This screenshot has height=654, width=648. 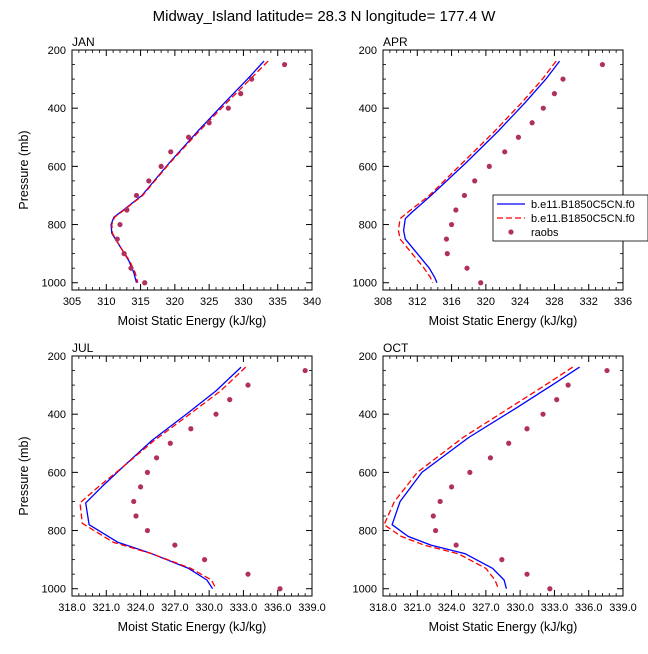 I want to click on x-tick-label: 339.0, so click(x=623, y=608).